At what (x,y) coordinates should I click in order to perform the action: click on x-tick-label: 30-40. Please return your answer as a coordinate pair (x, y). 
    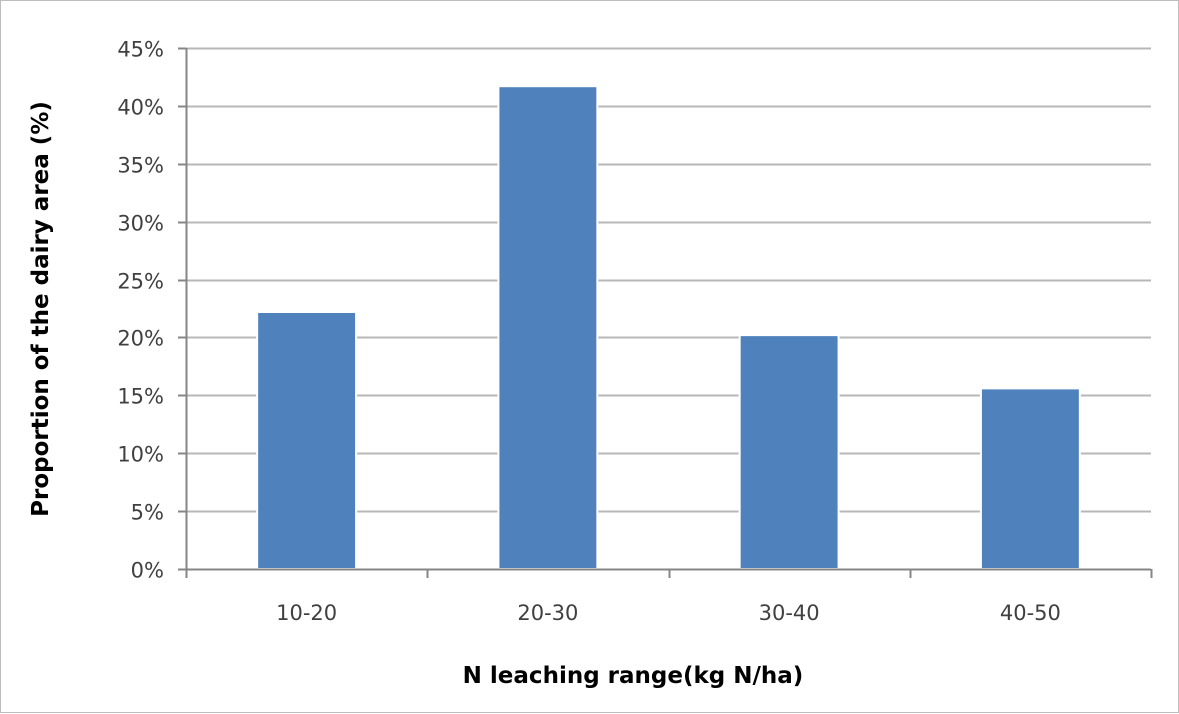
    Looking at the image, I should click on (789, 613).